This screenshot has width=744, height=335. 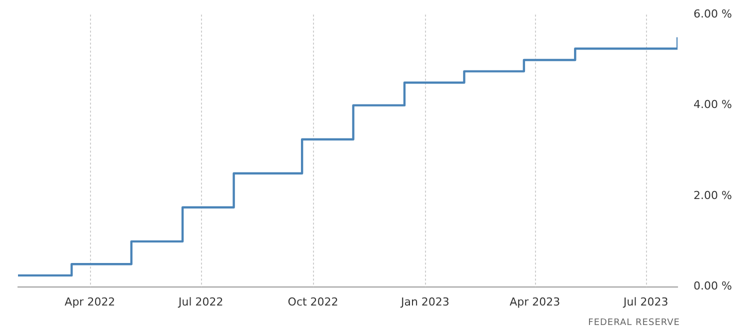 I want to click on y-tick-label: 2.00 %, so click(x=713, y=195).